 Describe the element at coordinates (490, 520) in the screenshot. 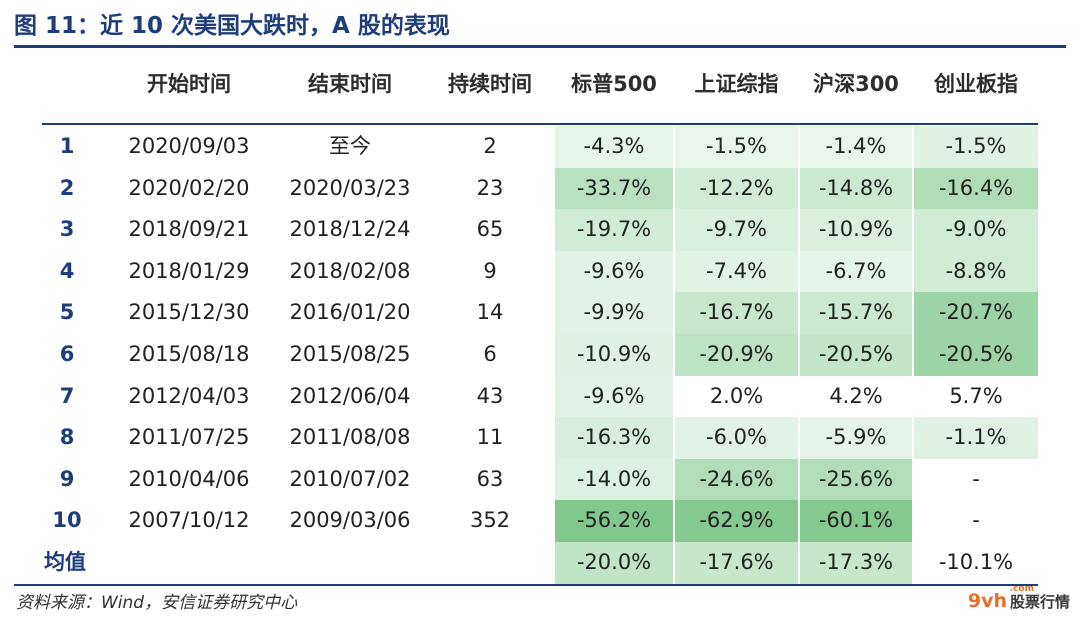

I see `duration-days: 352` at that location.